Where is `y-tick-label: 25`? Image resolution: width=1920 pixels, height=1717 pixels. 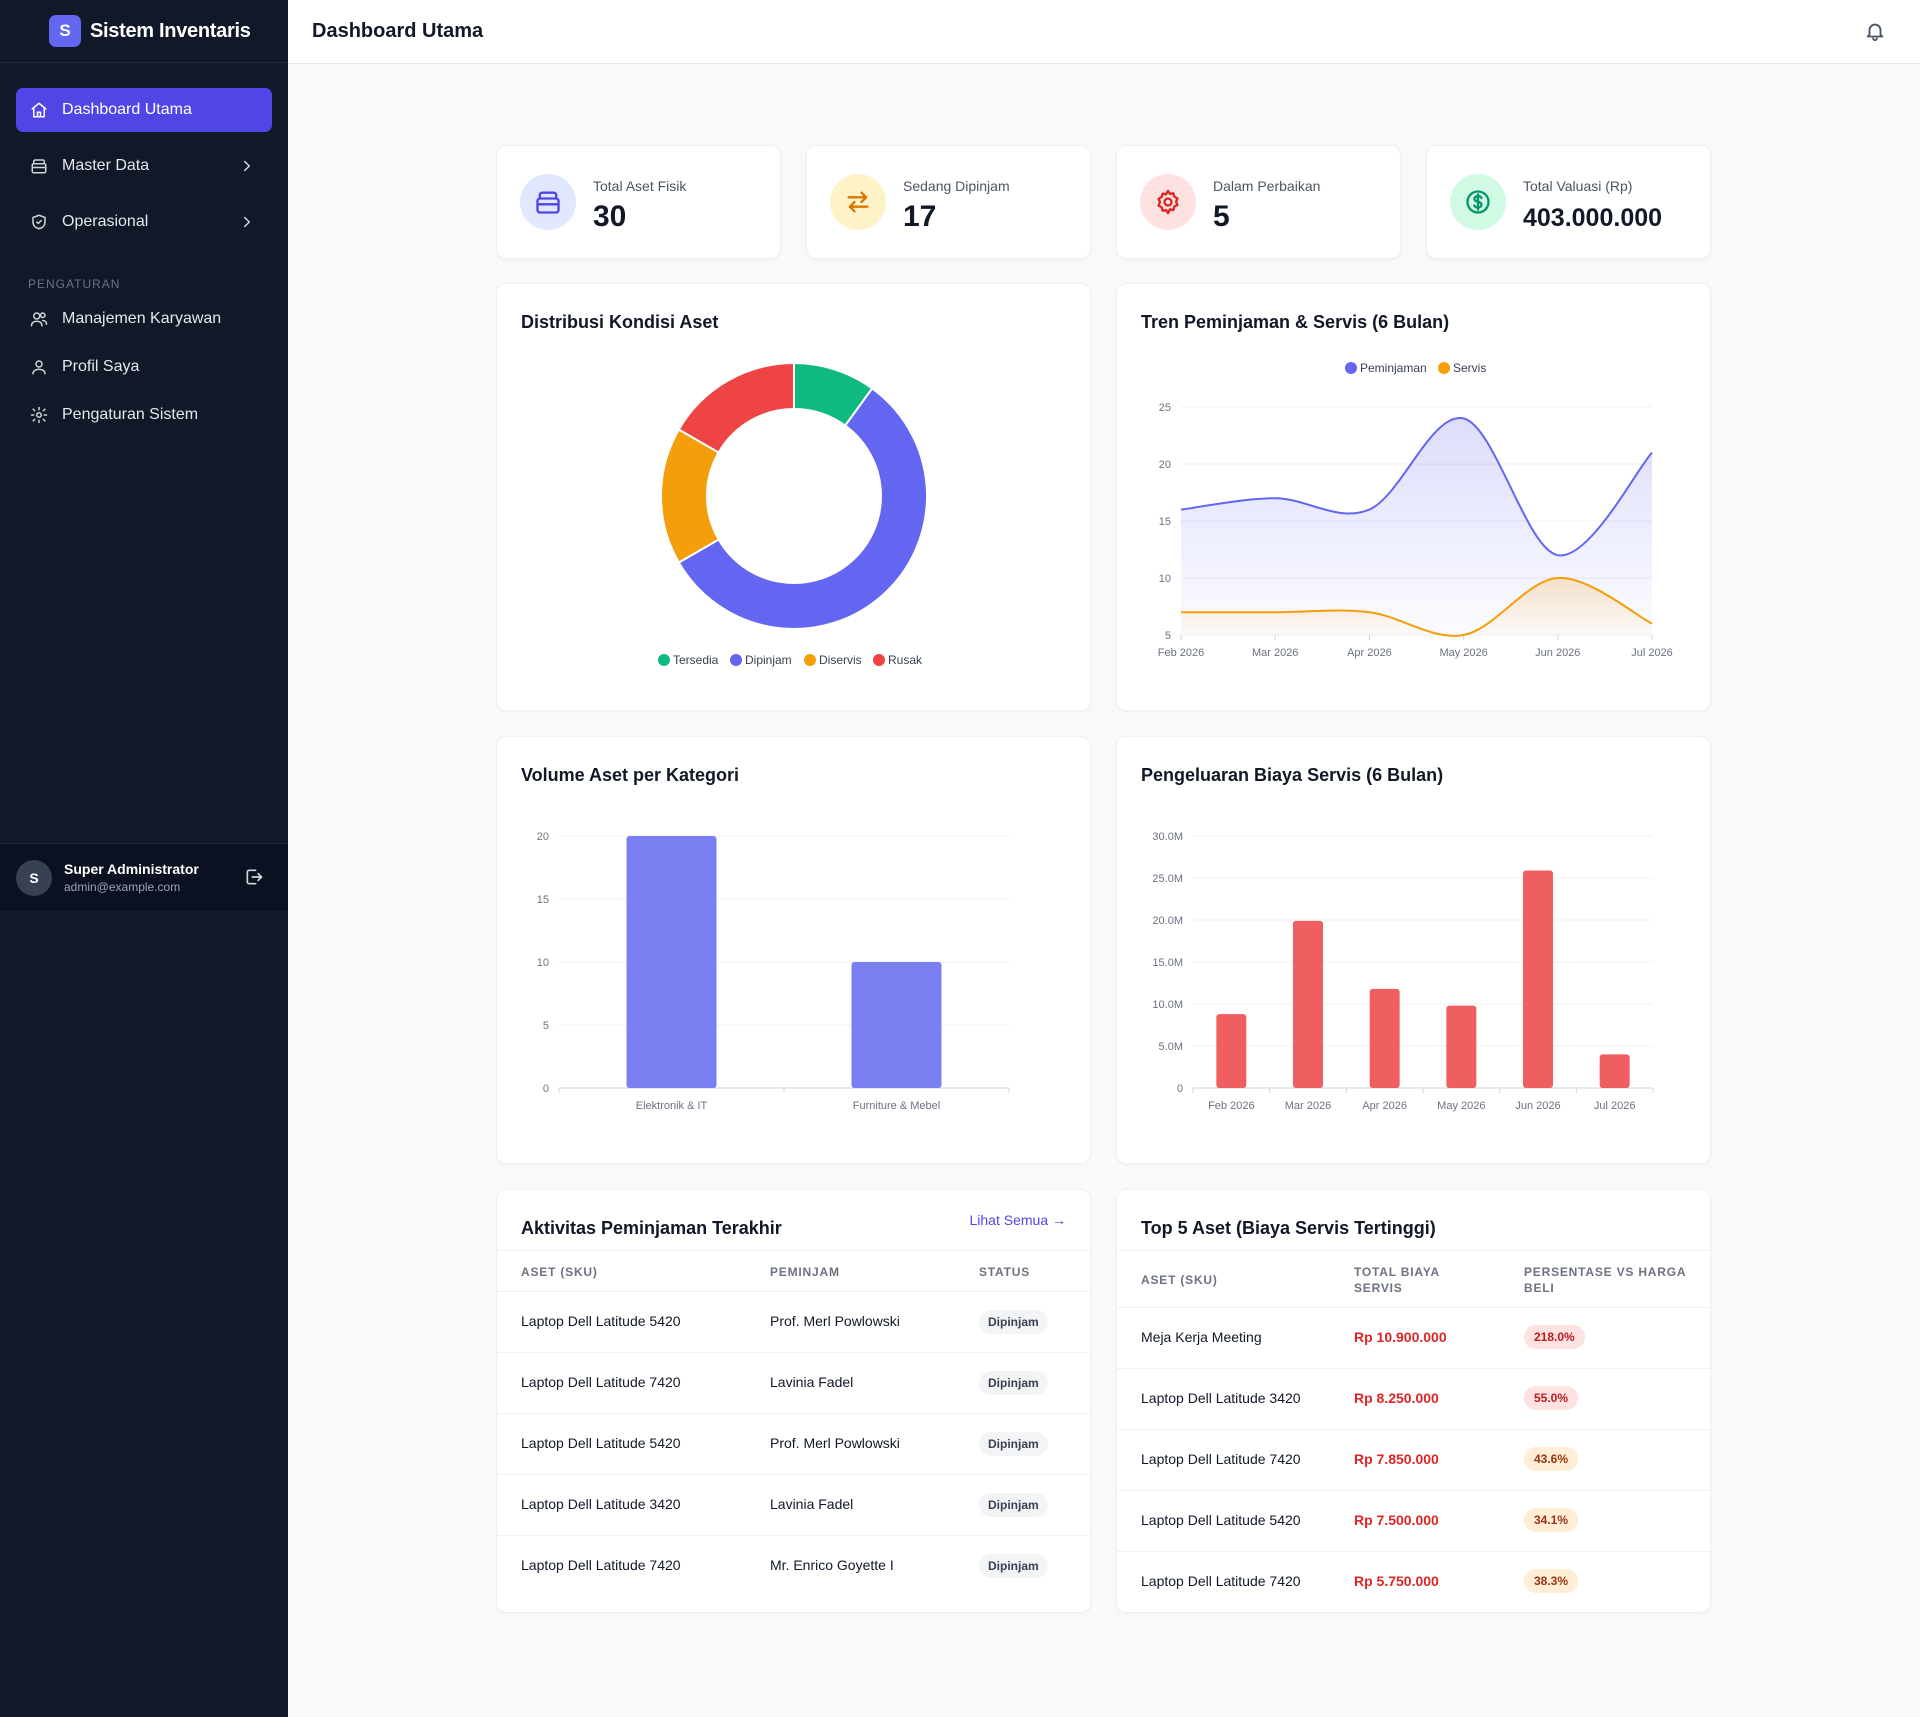
y-tick-label: 25 is located at coordinates (1165, 408).